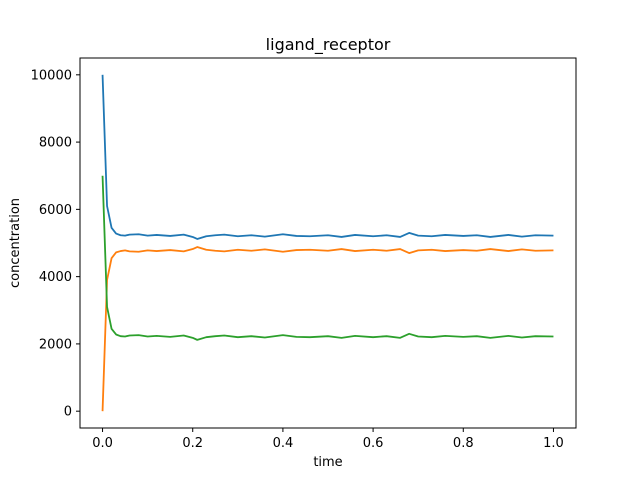 The height and width of the screenshot is (480, 640). Describe the element at coordinates (55, 277) in the screenshot. I see `y-tick-label: 4000` at that location.